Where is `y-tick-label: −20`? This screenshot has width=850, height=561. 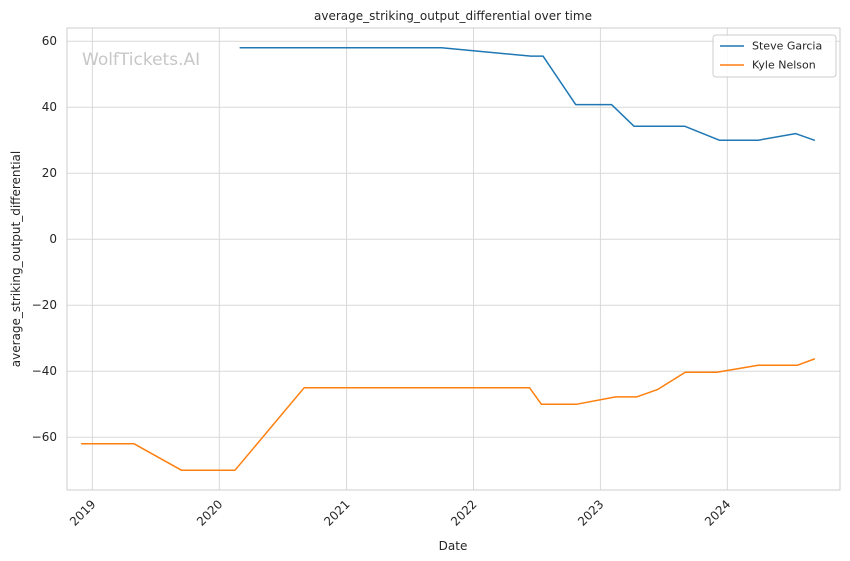 y-tick-label: −20 is located at coordinates (44, 305).